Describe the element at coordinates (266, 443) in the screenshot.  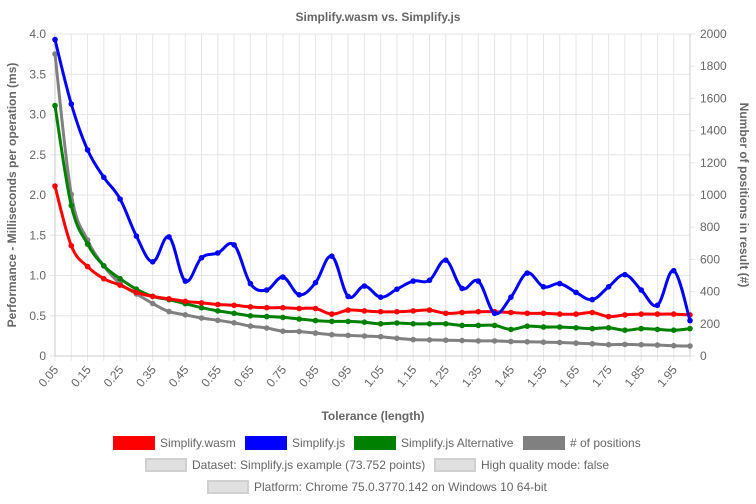
I see `legend-swatch-js` at that location.